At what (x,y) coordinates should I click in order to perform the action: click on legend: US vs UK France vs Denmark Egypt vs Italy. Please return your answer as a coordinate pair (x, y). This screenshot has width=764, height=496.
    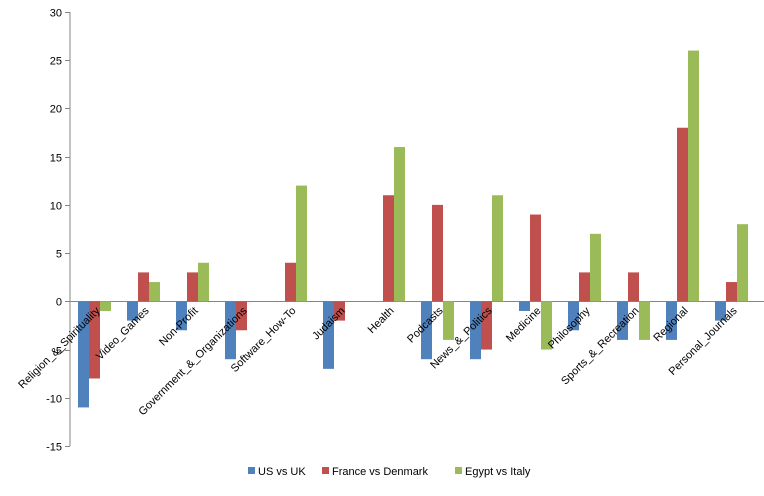
    Looking at the image, I should click on (389, 472).